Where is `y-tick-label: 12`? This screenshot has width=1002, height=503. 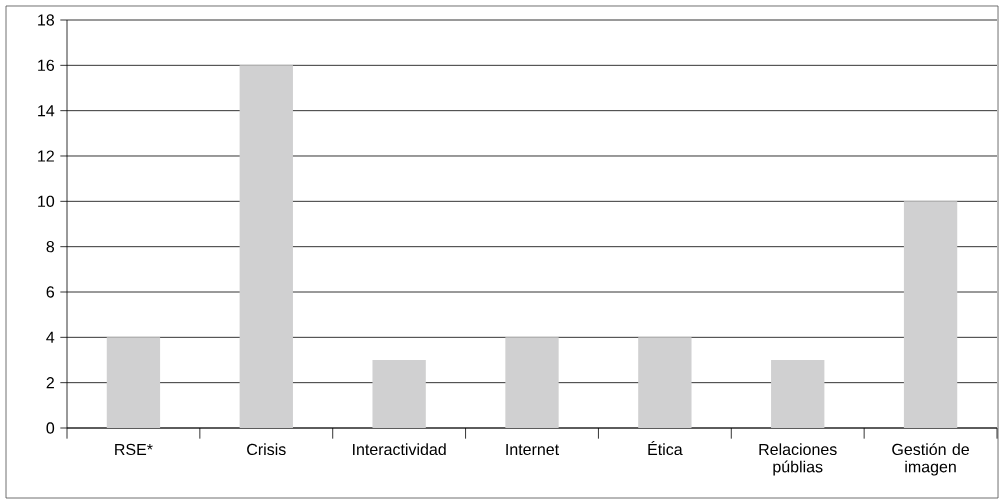
y-tick-label: 12 is located at coordinates (46, 156).